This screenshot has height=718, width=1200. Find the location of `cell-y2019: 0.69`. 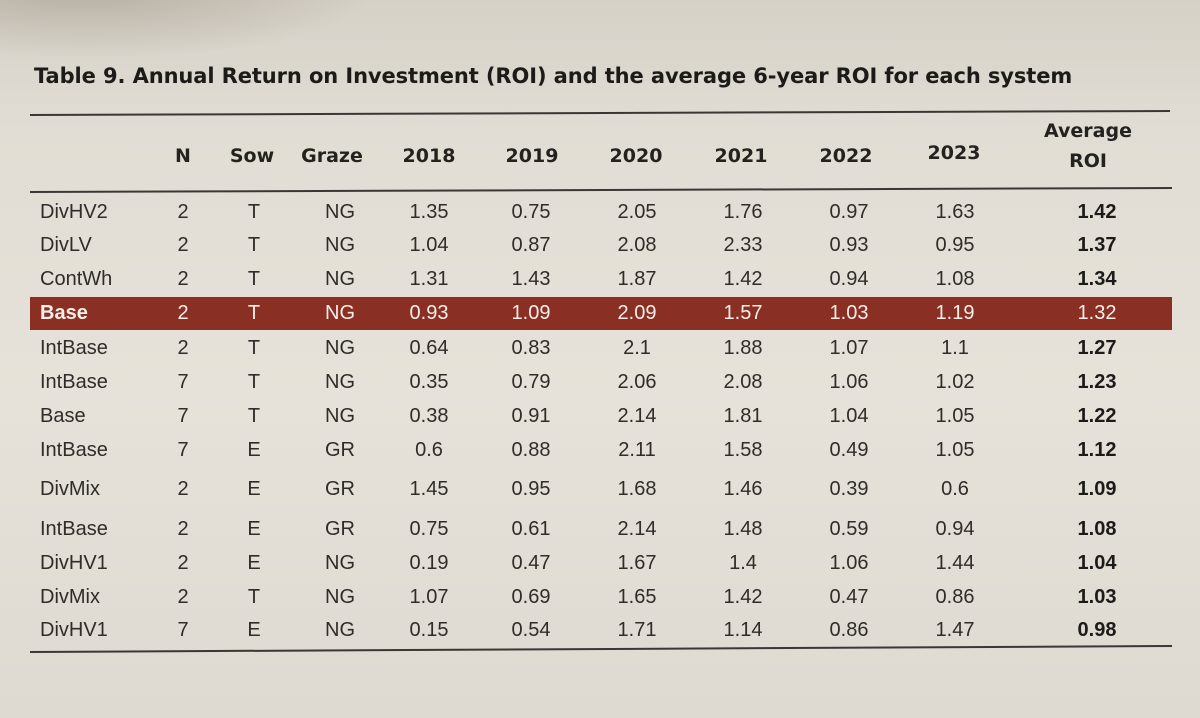

cell-y2019: 0.69 is located at coordinates (531, 597).